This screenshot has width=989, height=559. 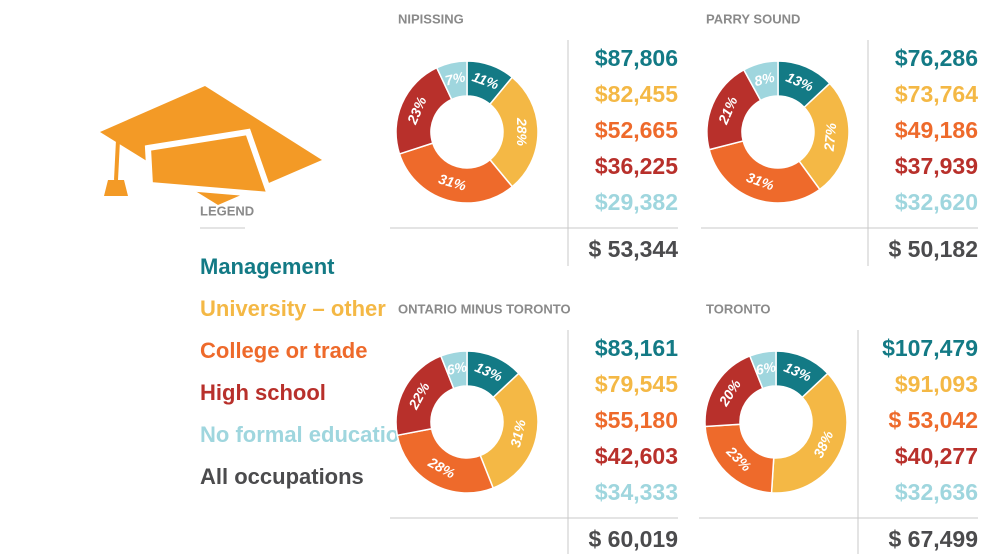 What do you see at coordinates (738, 308) in the screenshot?
I see `chart-title: TORONTO` at bounding box center [738, 308].